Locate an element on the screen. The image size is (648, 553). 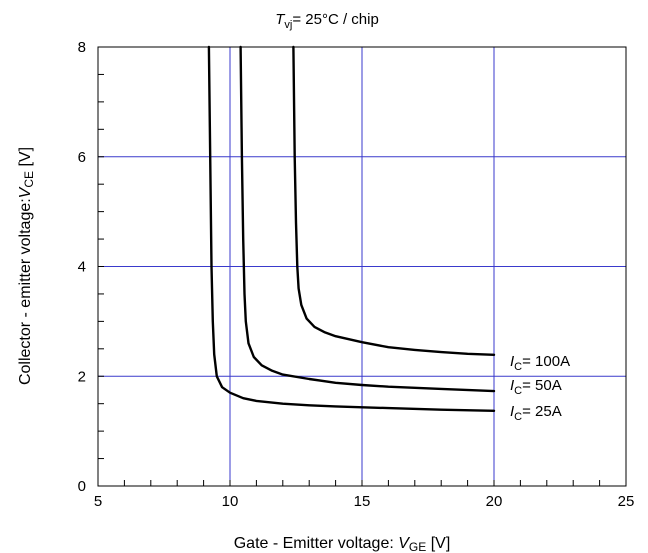
chart-title-var: T is located at coordinates (280, 19).